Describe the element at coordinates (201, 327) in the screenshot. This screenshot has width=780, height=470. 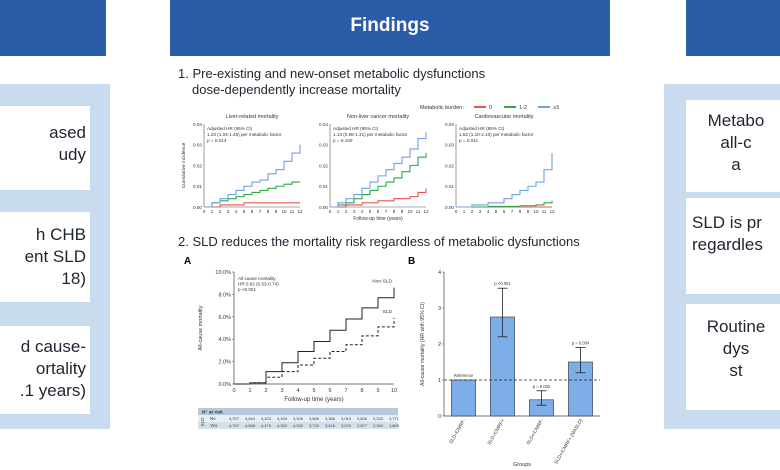
I see `y-axis-label: All-cause mortality` at that location.